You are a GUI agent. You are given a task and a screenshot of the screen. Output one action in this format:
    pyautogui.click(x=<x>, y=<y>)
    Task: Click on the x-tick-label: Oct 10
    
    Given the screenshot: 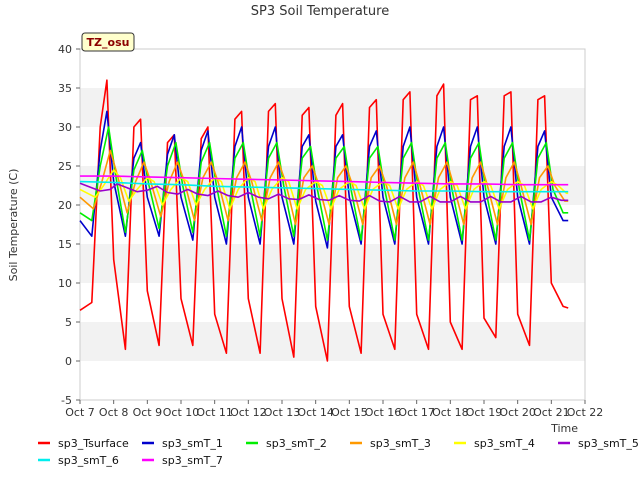 What is the action you would take?
    pyautogui.click(x=181, y=412)
    